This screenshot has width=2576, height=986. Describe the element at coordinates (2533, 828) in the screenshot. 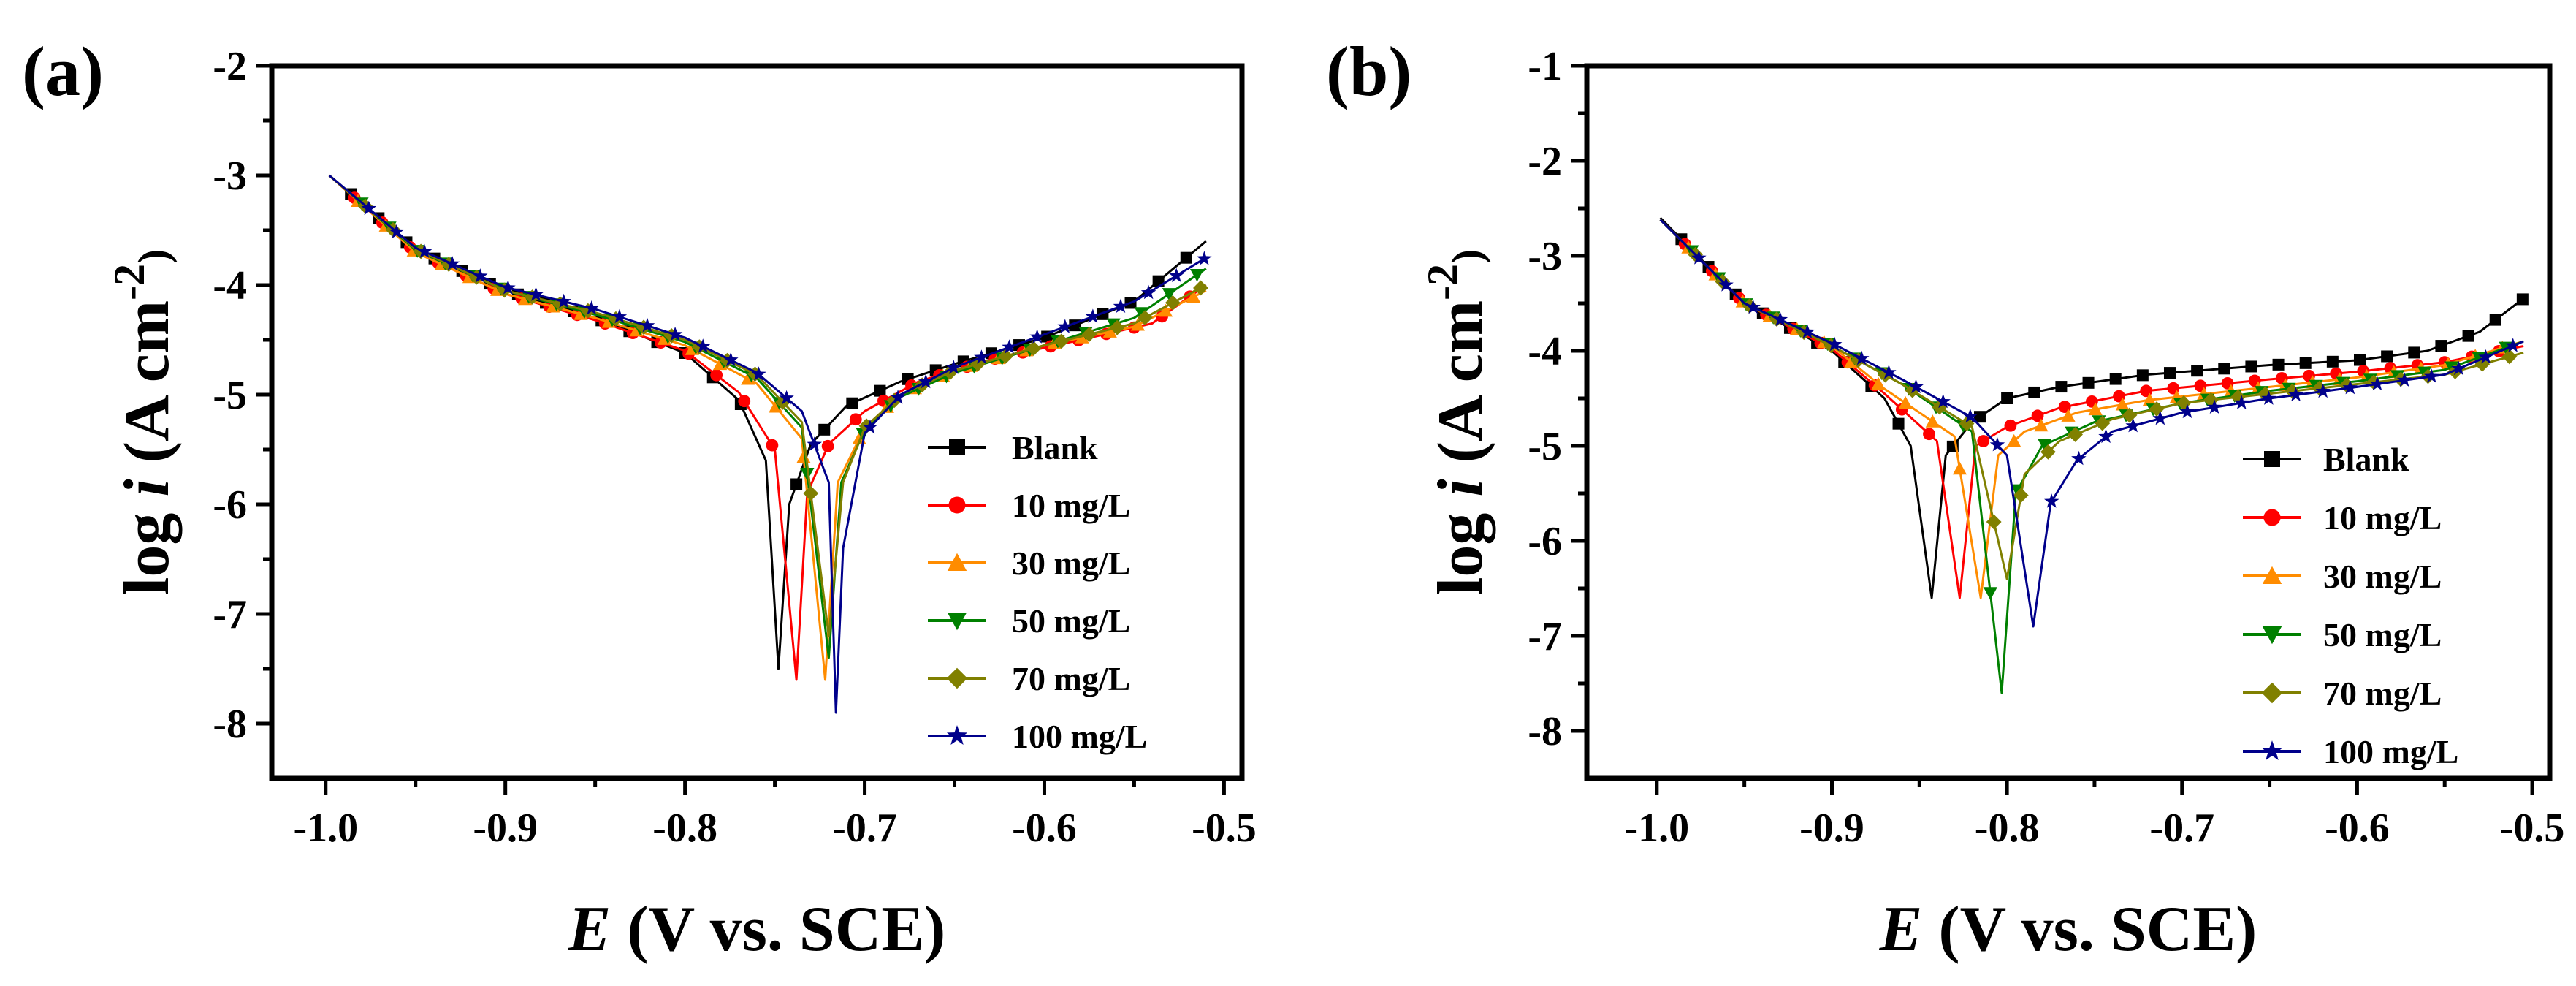

I see `x-tick-label: -0.5` at that location.